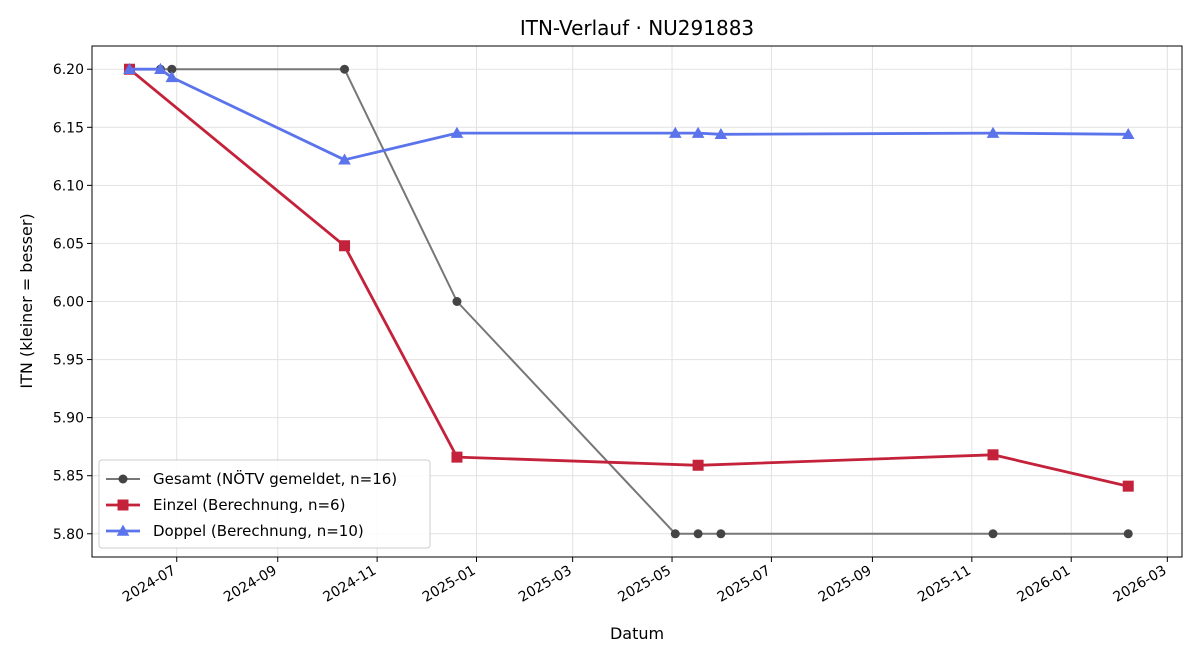  What do you see at coordinates (68, 361) in the screenshot?
I see `y-tick-label: 5.95` at bounding box center [68, 361].